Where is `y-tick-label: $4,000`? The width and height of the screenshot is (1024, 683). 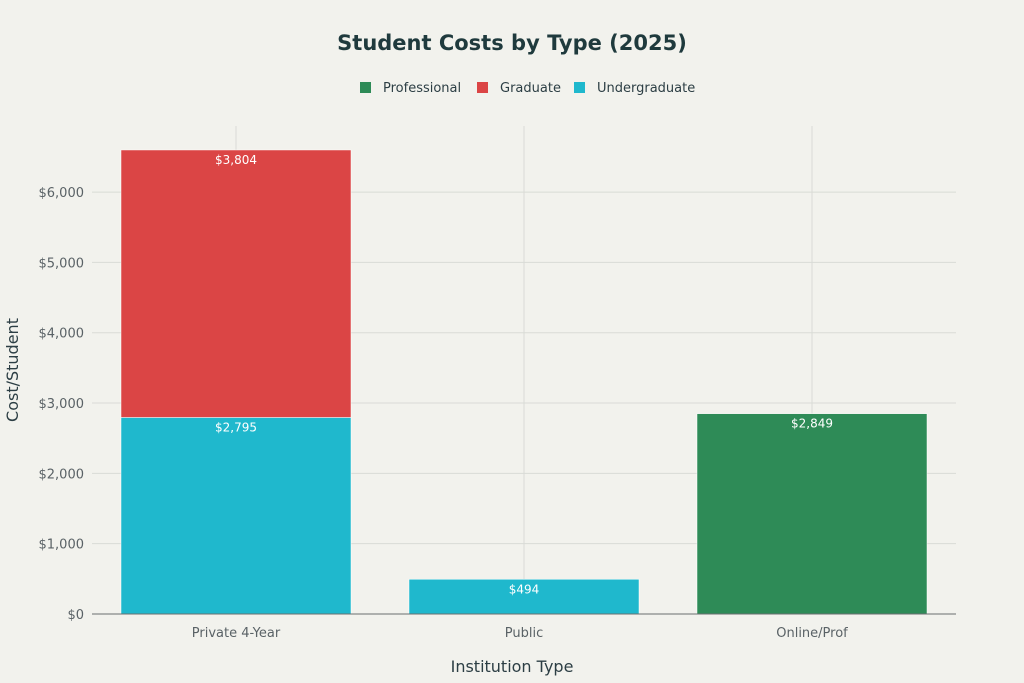 y-tick-label: $4,000 is located at coordinates (62, 334).